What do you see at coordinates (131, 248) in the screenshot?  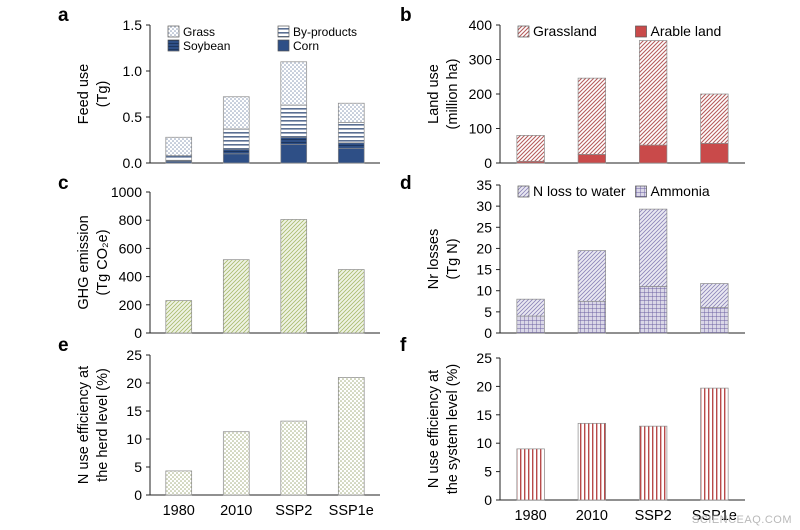 I see `y-tick-label: 600` at bounding box center [131, 248].